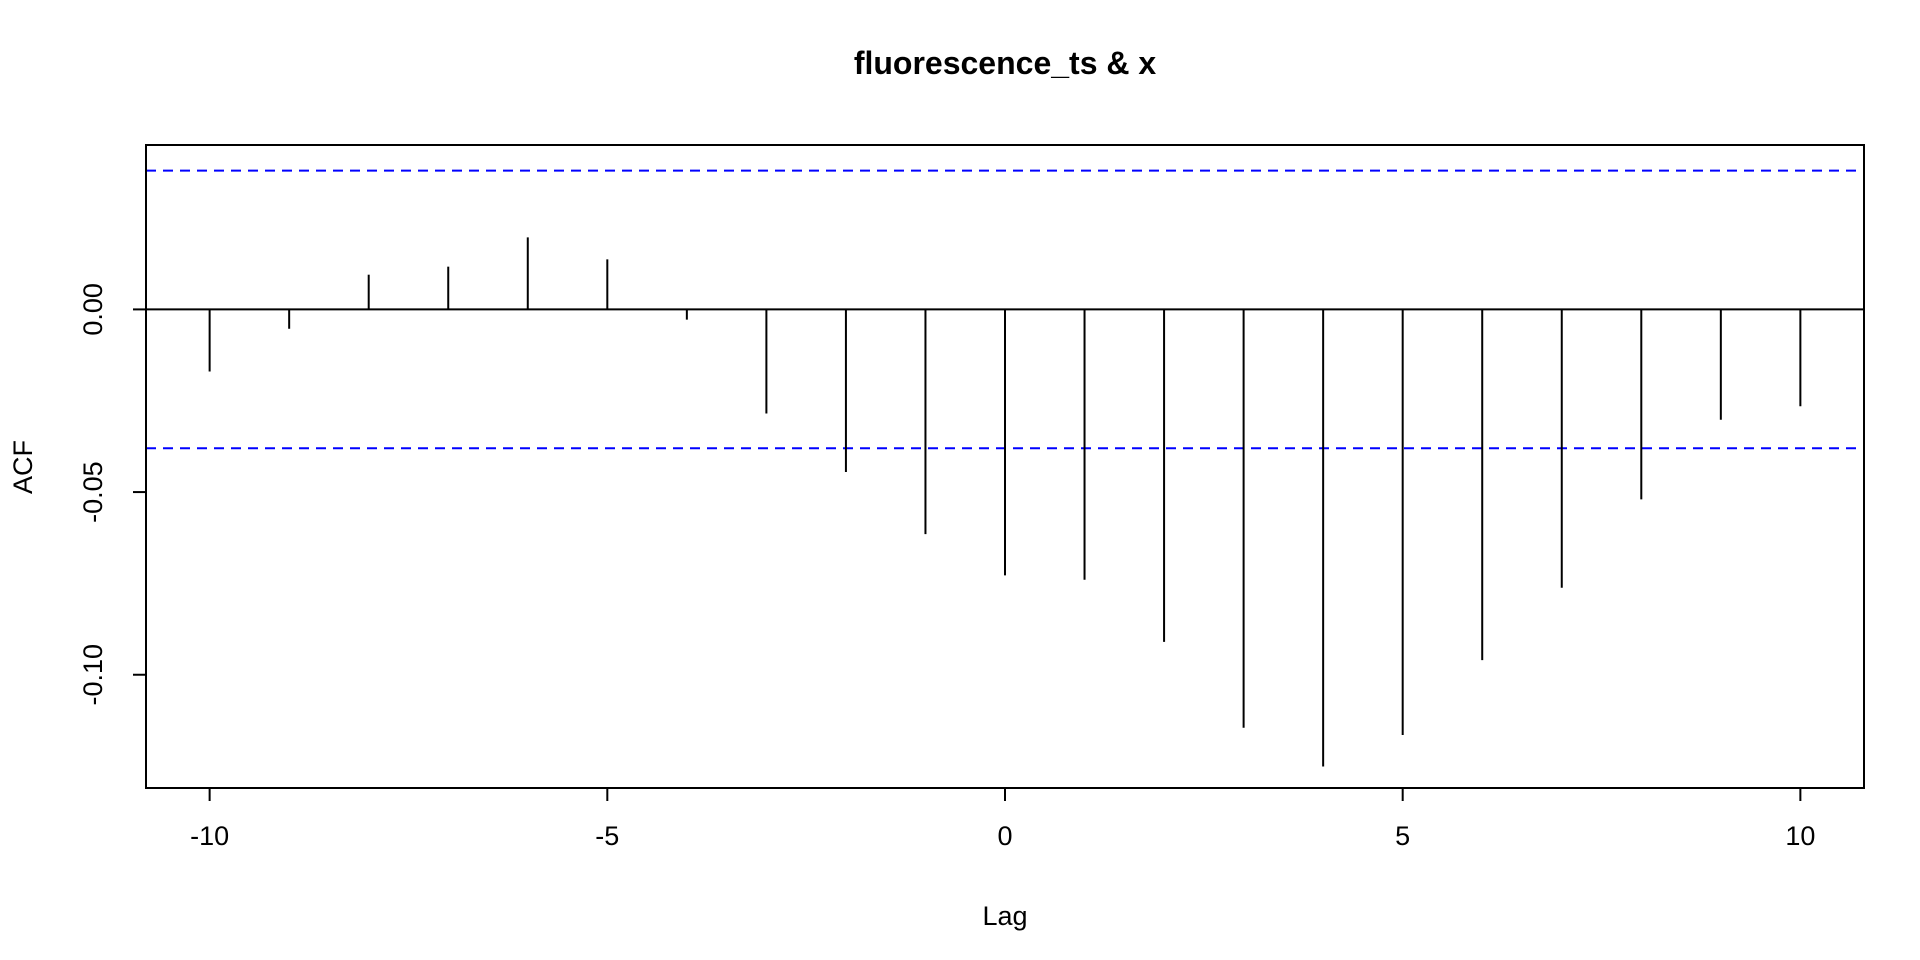  I want to click on x-tick-label: 5, so click(1402, 836).